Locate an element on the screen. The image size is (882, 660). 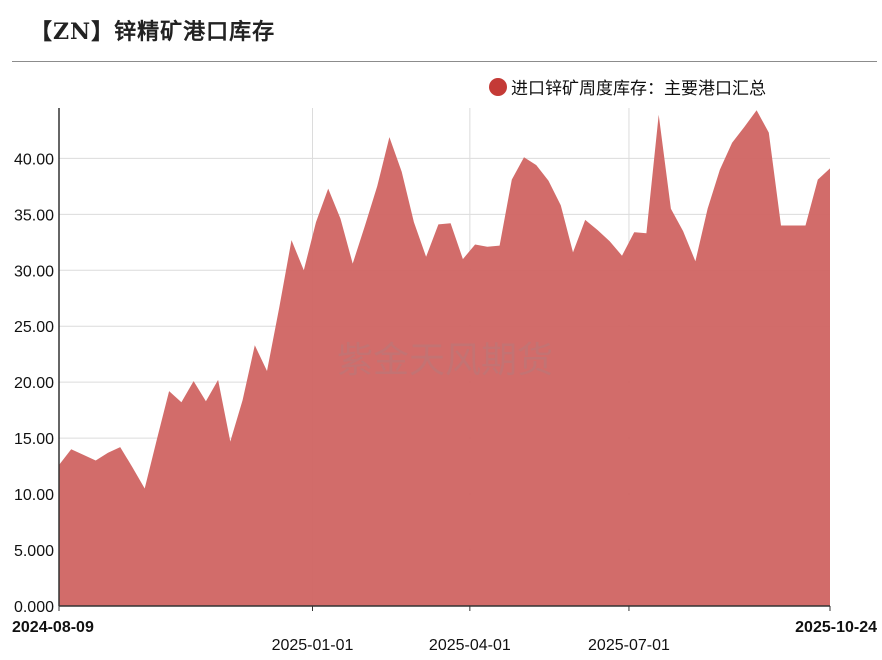
y-tick-label: 20.00 is located at coordinates (34, 383).